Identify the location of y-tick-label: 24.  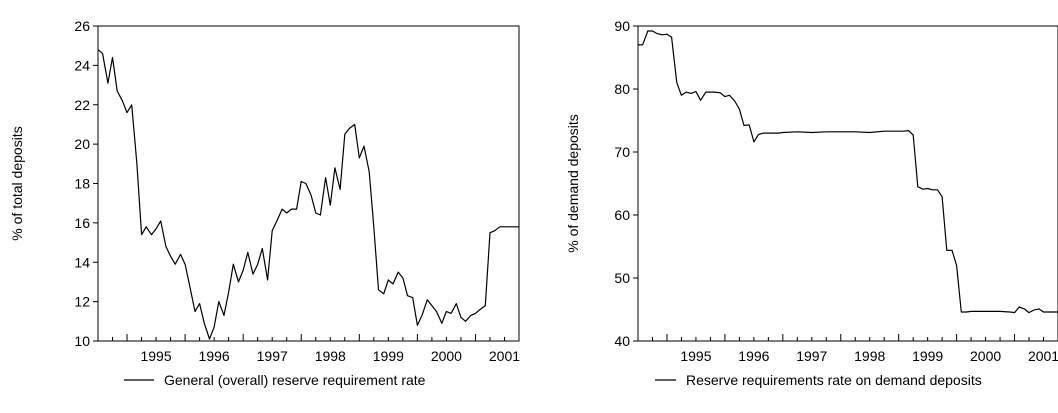
(82, 65).